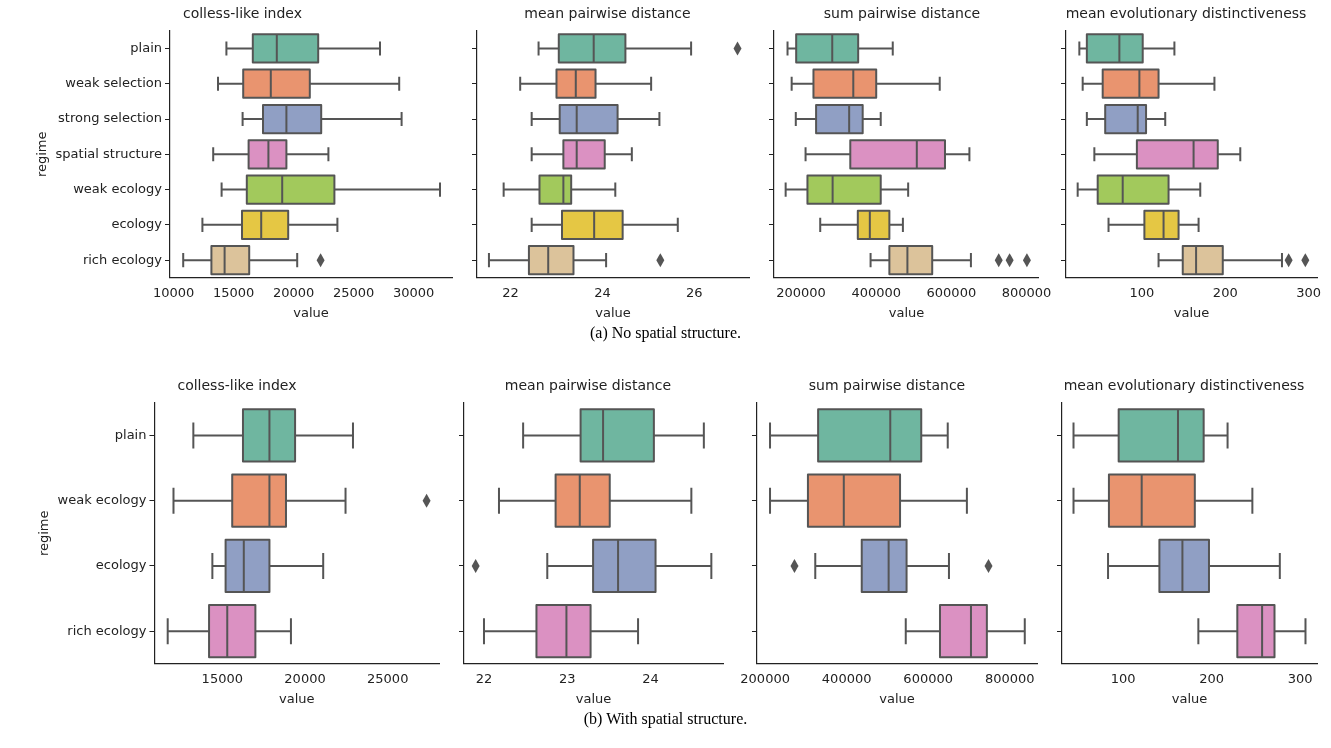  I want to click on x-tick-label: 23, so click(567, 678).